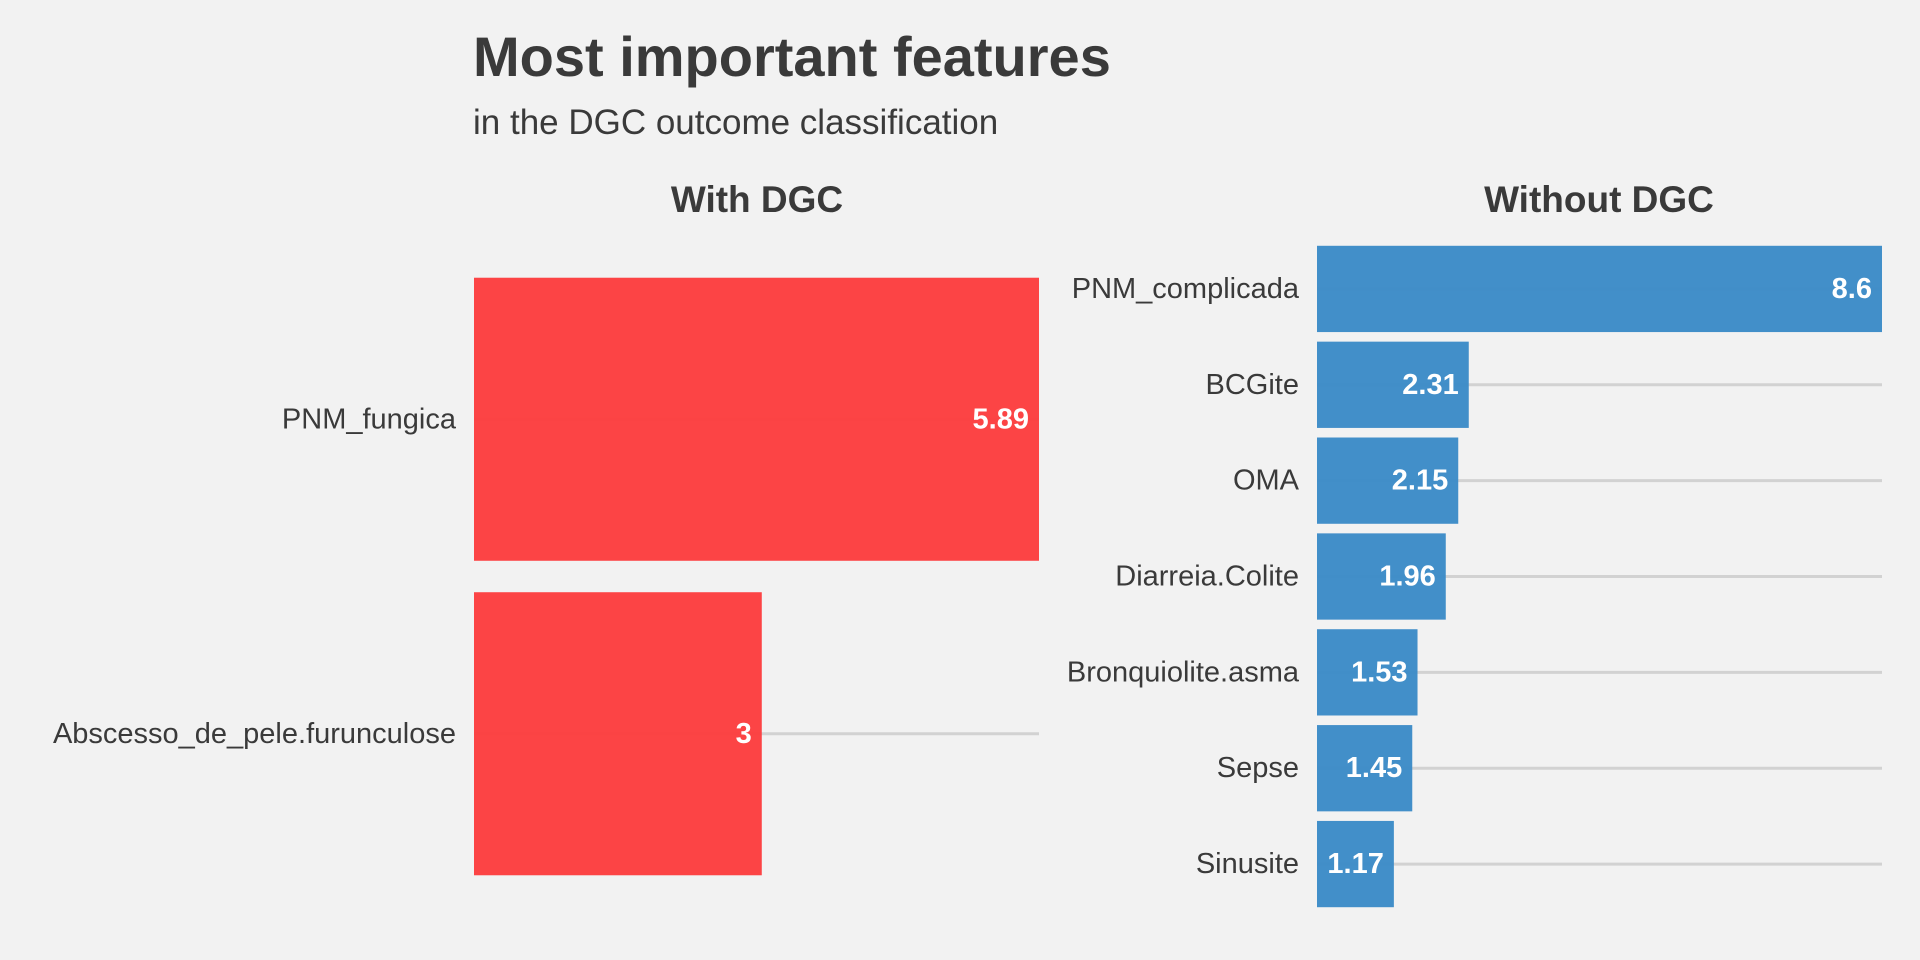  What do you see at coordinates (1544, 384) in the screenshot?
I see `bar-row: BCGite 2.31` at bounding box center [1544, 384].